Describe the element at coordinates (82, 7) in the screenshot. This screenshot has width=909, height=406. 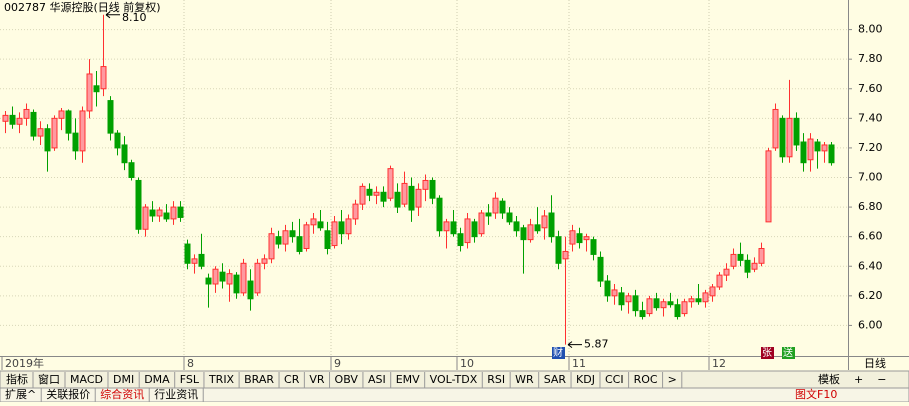
I see `chart-title: 002787 华源控股(日线 前复权)` at that location.